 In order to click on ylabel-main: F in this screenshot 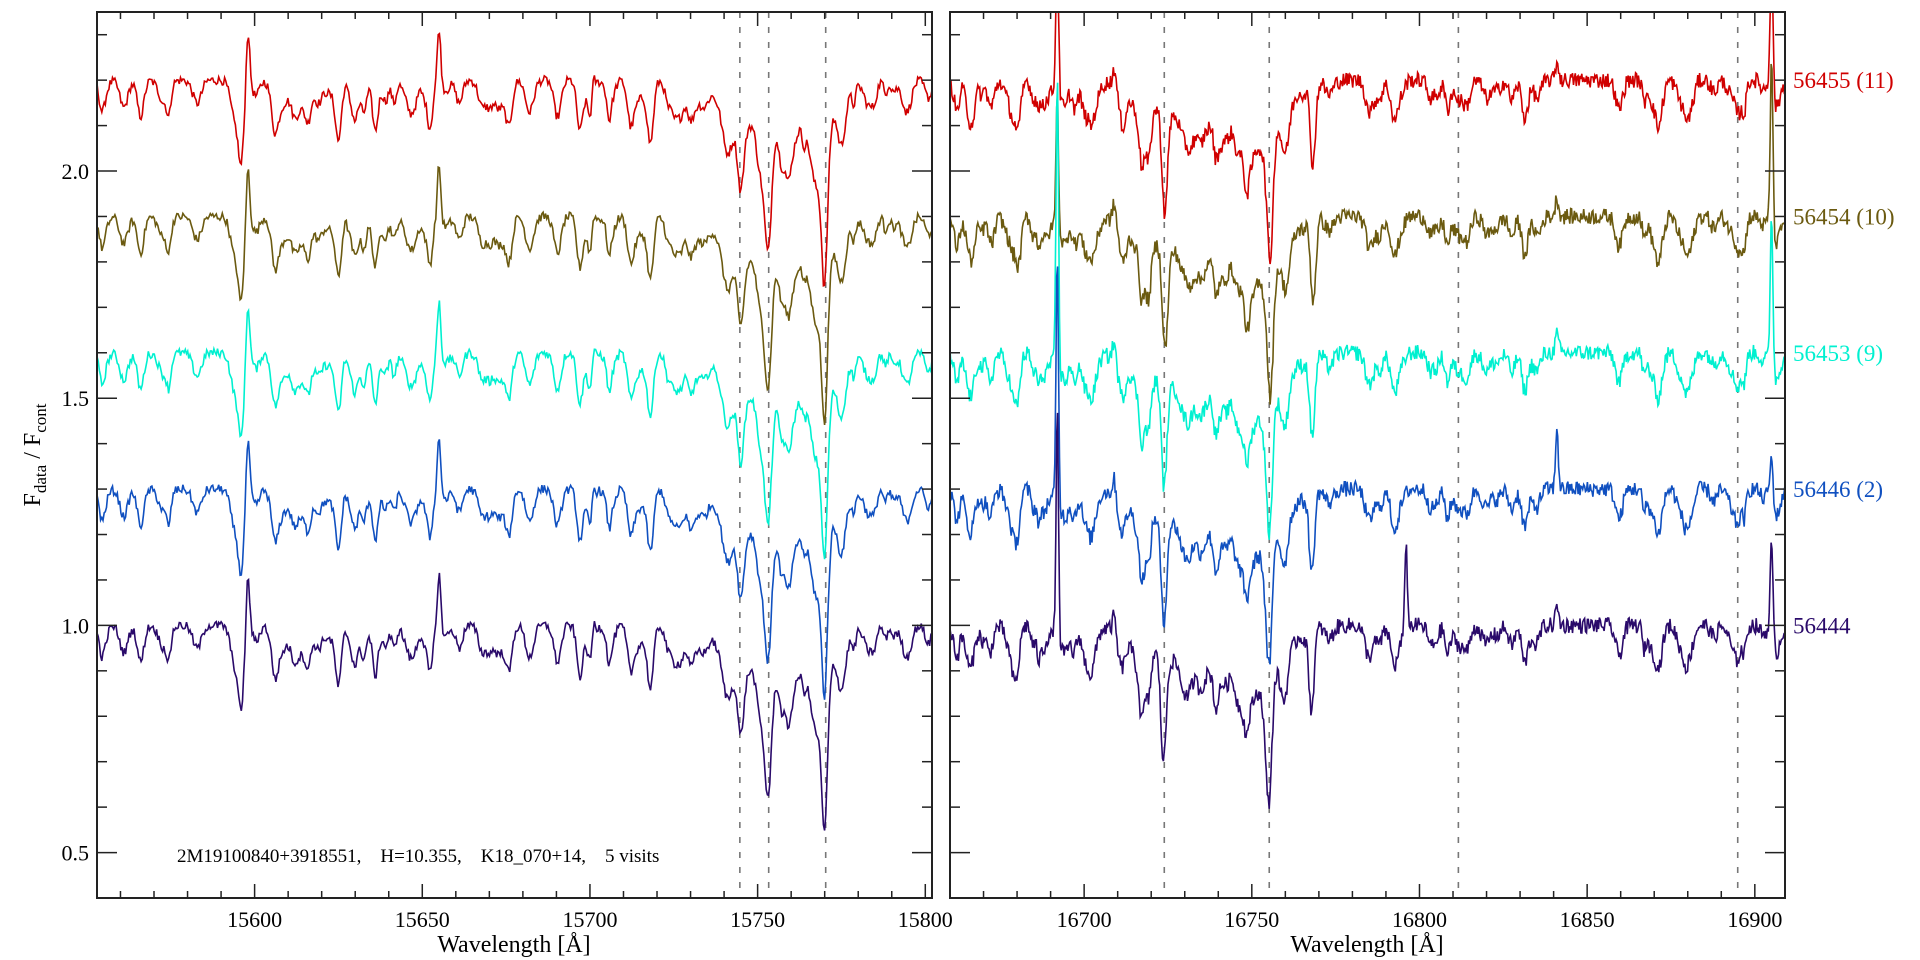, I will do `click(33, 499)`.